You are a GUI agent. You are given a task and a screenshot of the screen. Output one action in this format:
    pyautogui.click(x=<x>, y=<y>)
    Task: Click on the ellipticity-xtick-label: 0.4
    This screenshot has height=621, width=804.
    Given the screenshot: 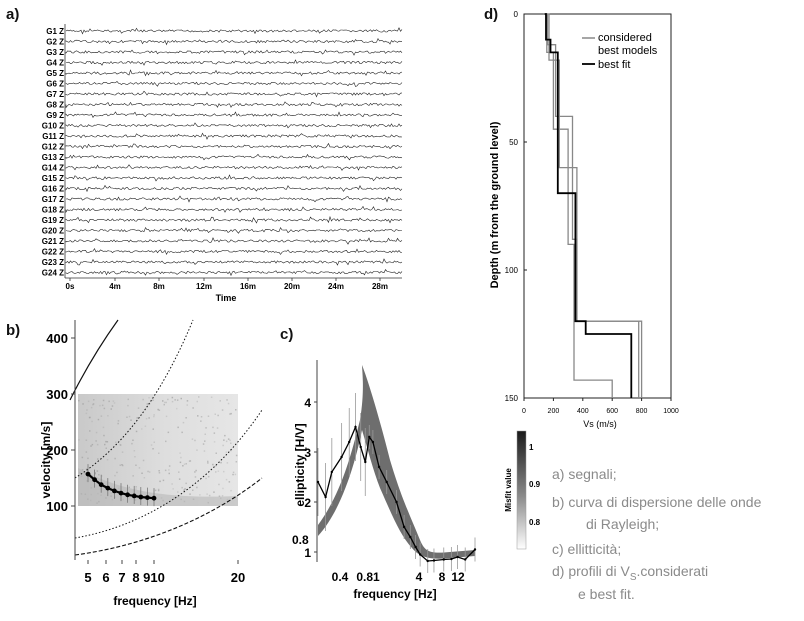 What is the action you would take?
    pyautogui.click(x=340, y=577)
    